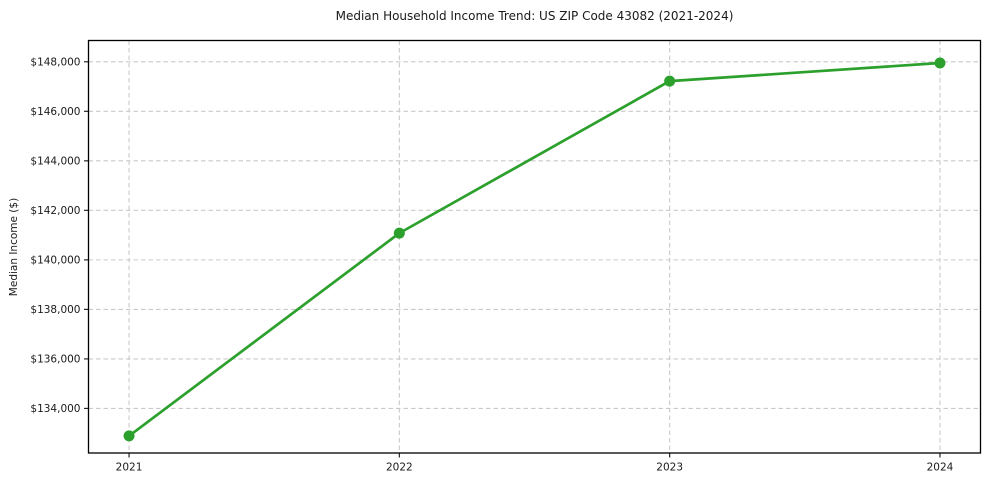  Describe the element at coordinates (55, 112) in the screenshot. I see `y-tick-label: $146,000` at that location.